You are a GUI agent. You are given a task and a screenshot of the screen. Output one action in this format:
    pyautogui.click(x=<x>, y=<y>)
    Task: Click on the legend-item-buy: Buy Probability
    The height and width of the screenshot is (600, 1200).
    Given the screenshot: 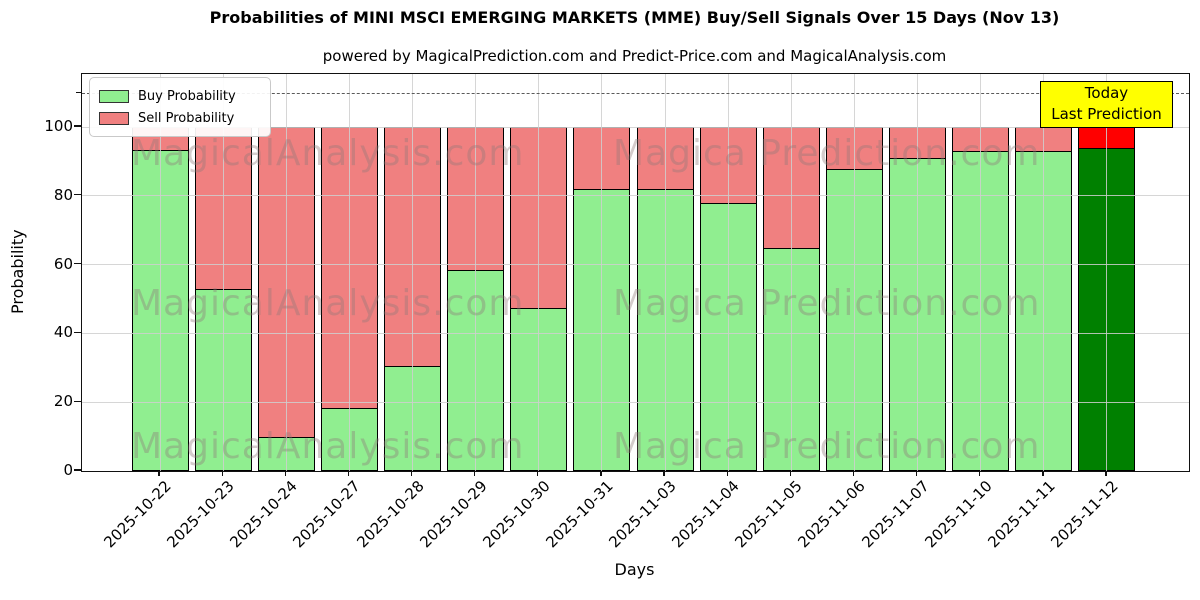 What is the action you would take?
    pyautogui.click(x=180, y=96)
    